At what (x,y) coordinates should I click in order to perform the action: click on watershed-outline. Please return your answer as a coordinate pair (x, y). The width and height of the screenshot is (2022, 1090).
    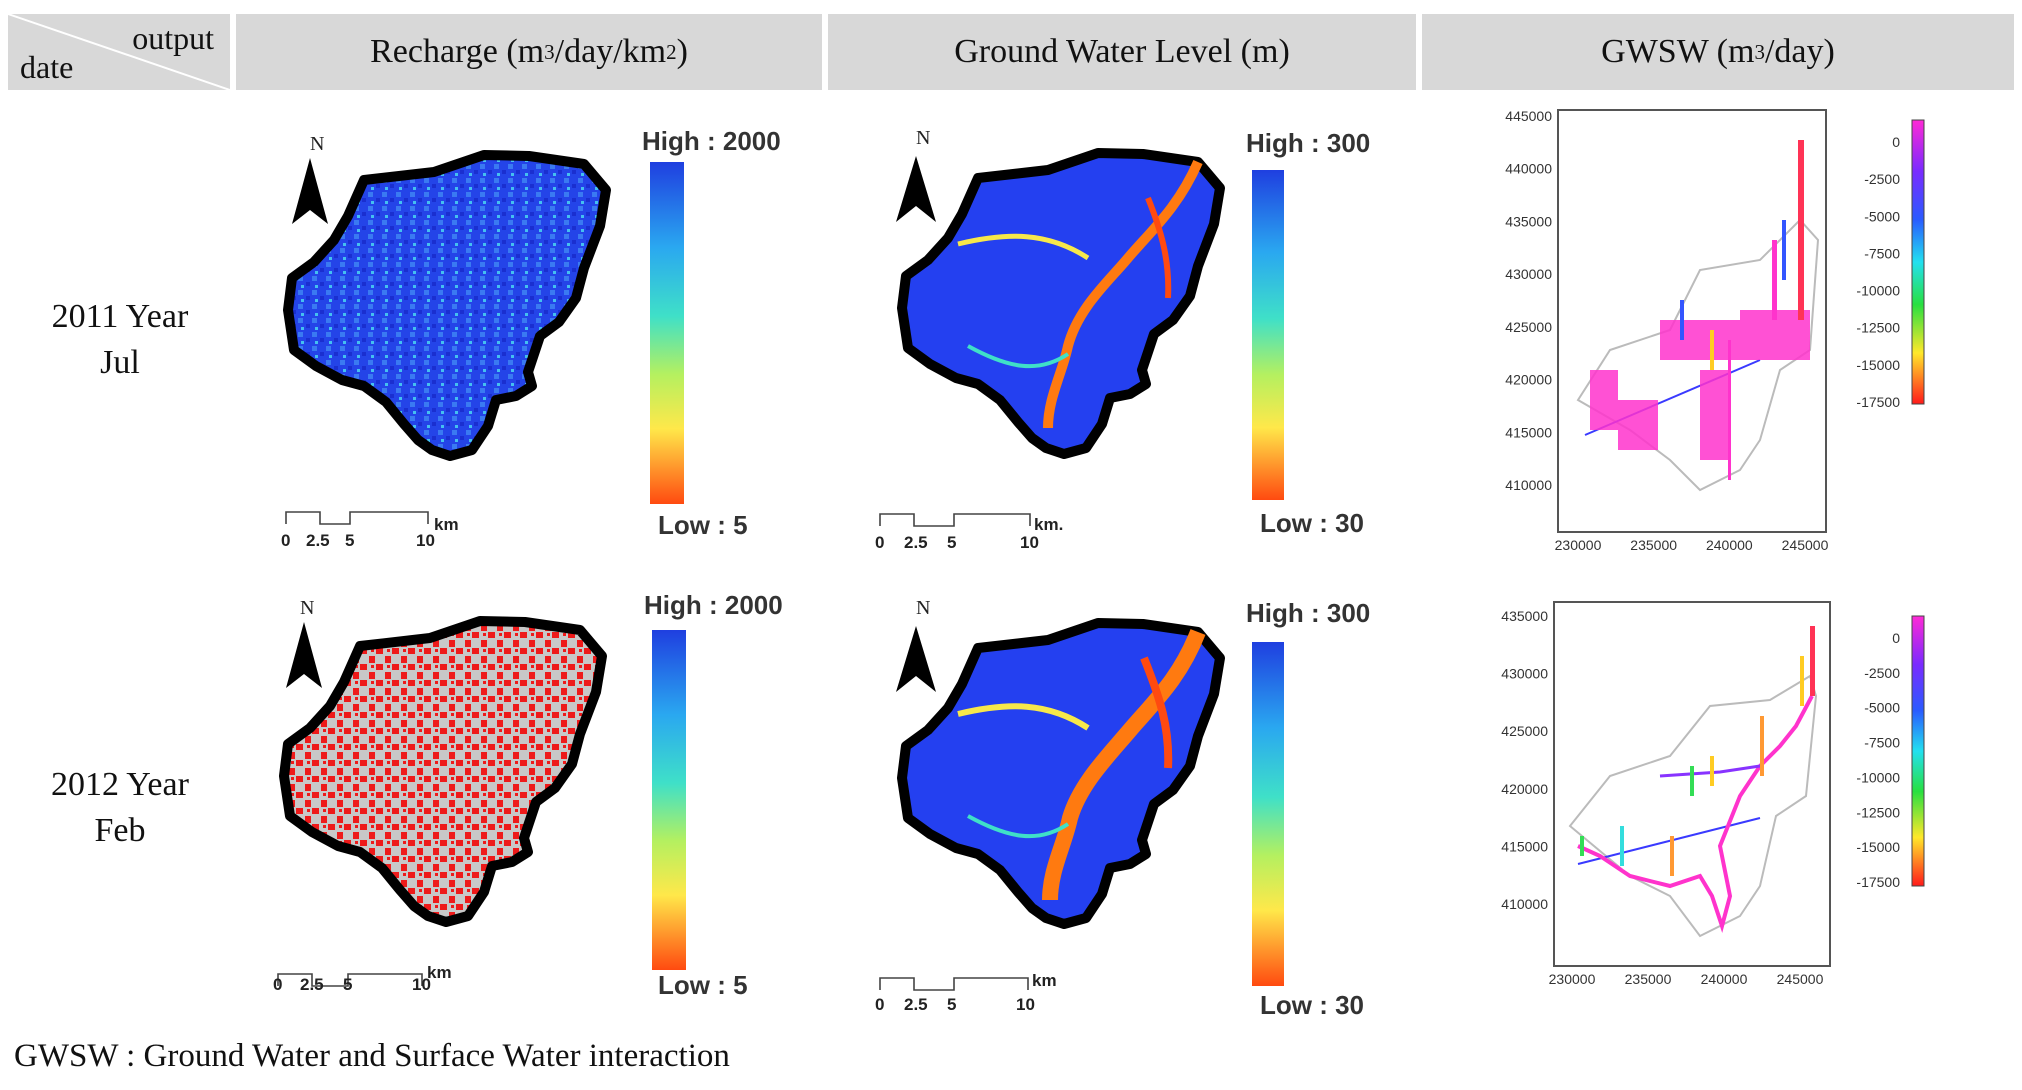
    Looking at the image, I should click on (1693, 806).